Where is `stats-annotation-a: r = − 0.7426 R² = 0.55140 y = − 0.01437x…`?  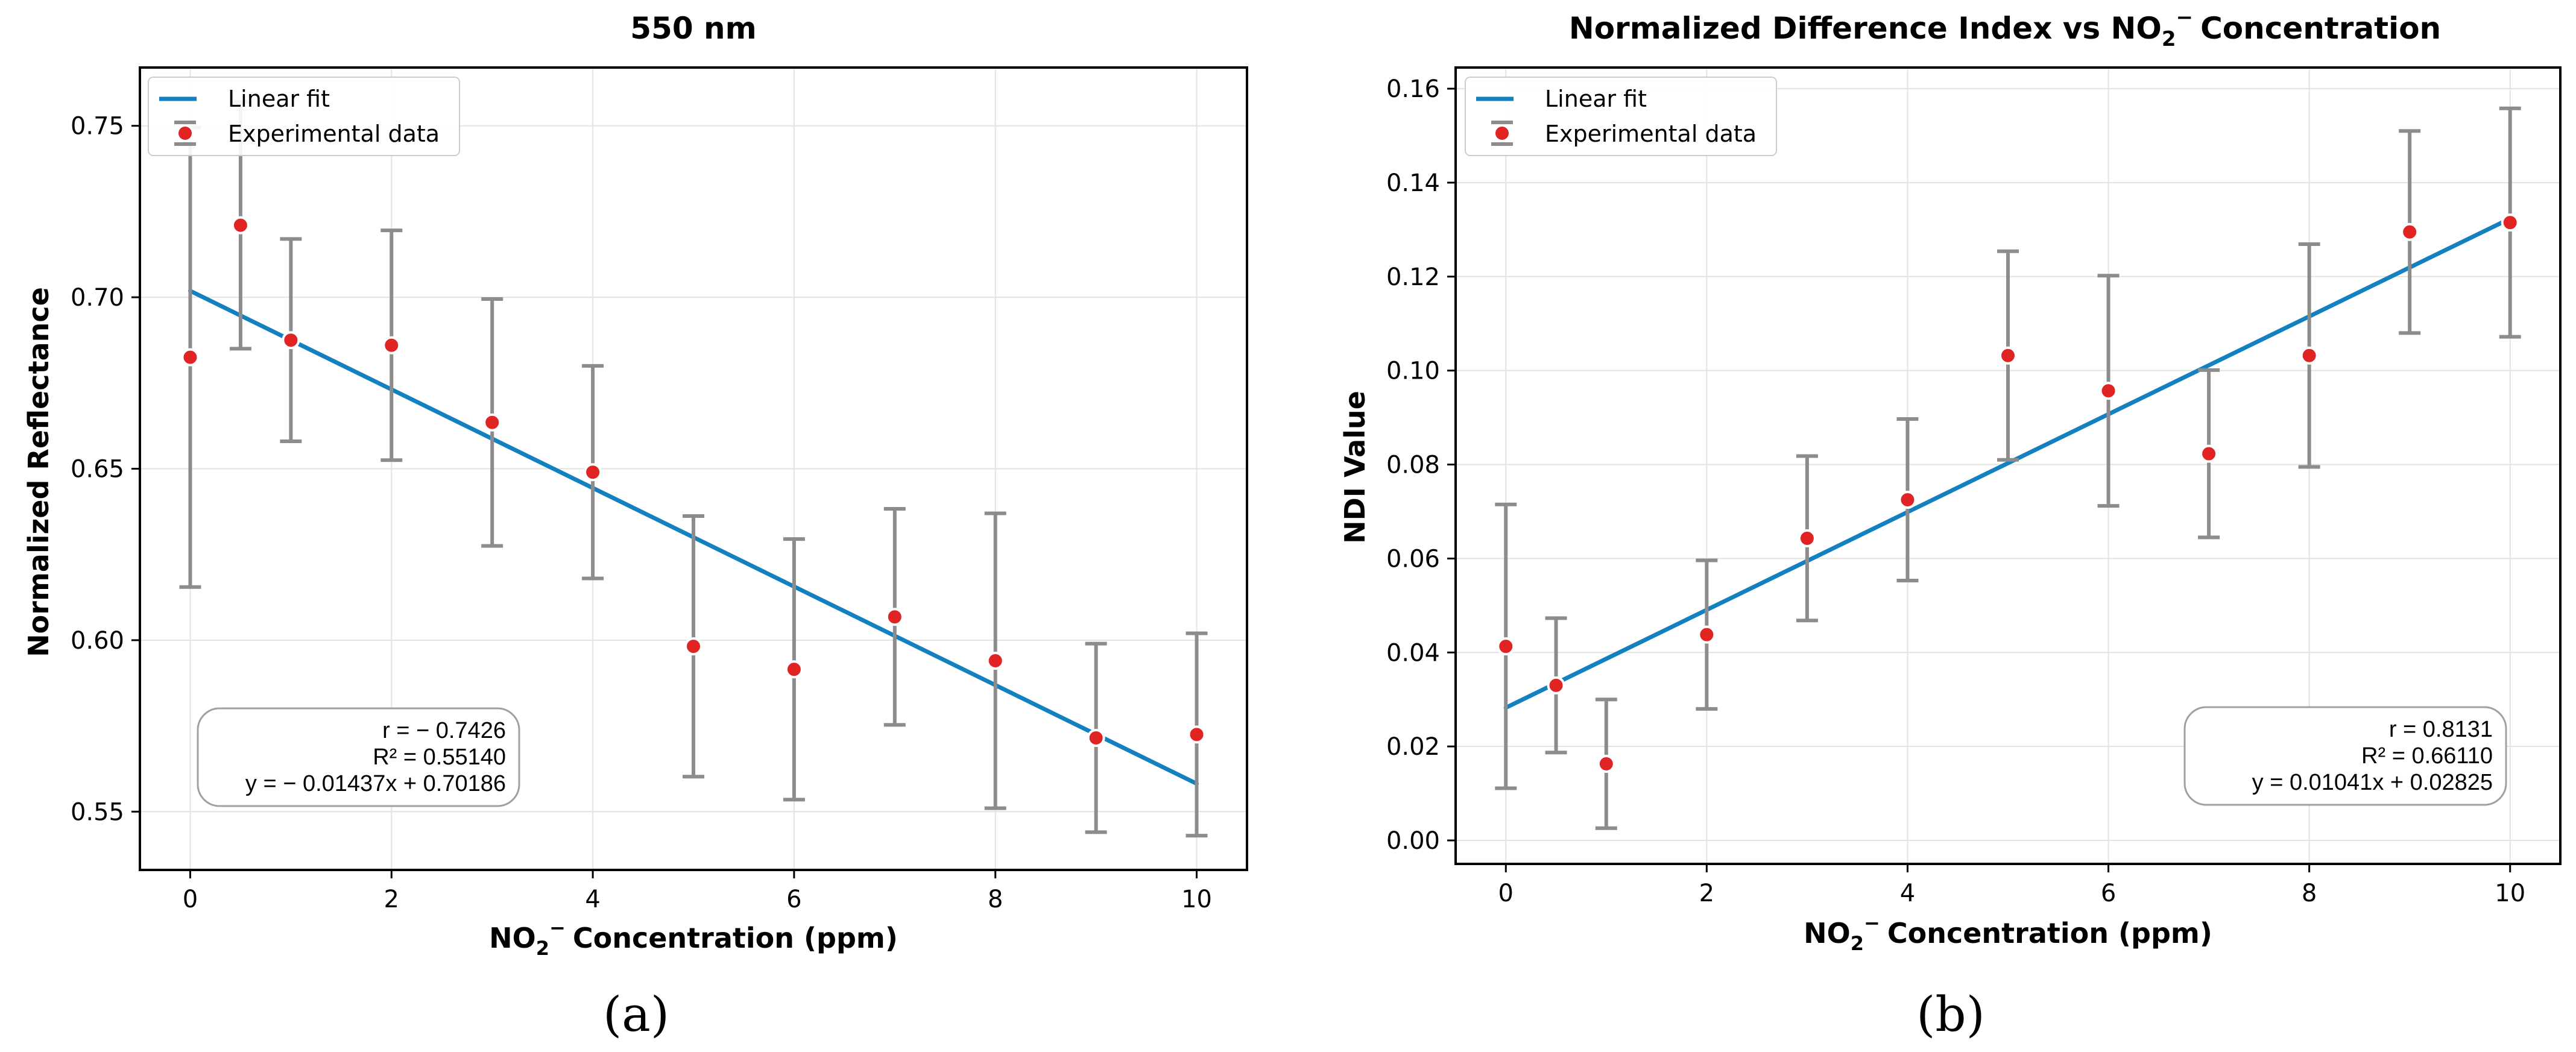 stats-annotation-a: r = − 0.7426 R² = 0.55140 y = − 0.01437x… is located at coordinates (359, 757).